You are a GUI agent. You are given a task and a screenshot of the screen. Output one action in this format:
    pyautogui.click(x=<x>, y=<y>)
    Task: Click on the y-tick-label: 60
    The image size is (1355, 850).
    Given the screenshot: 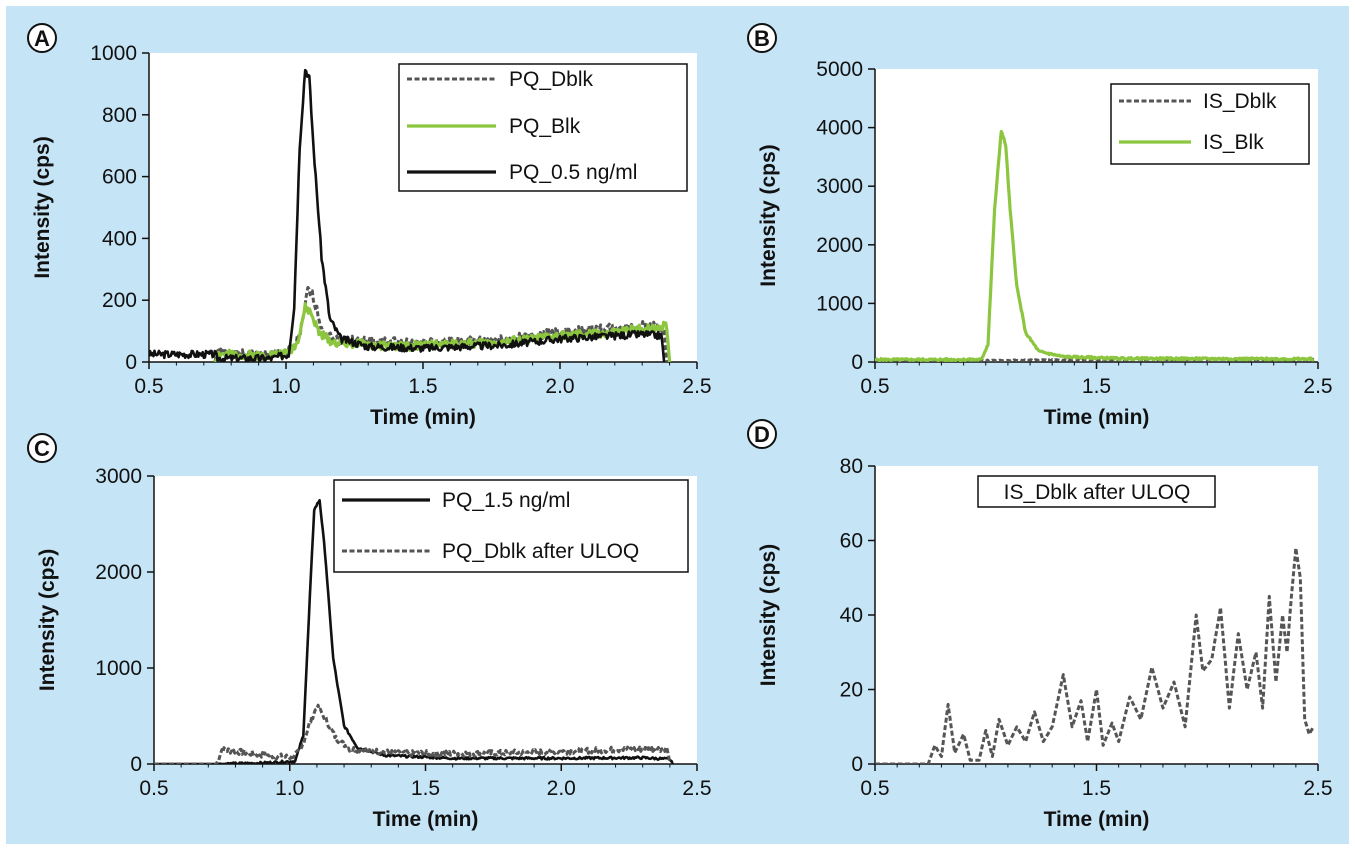 What is the action you would take?
    pyautogui.click(x=851, y=541)
    